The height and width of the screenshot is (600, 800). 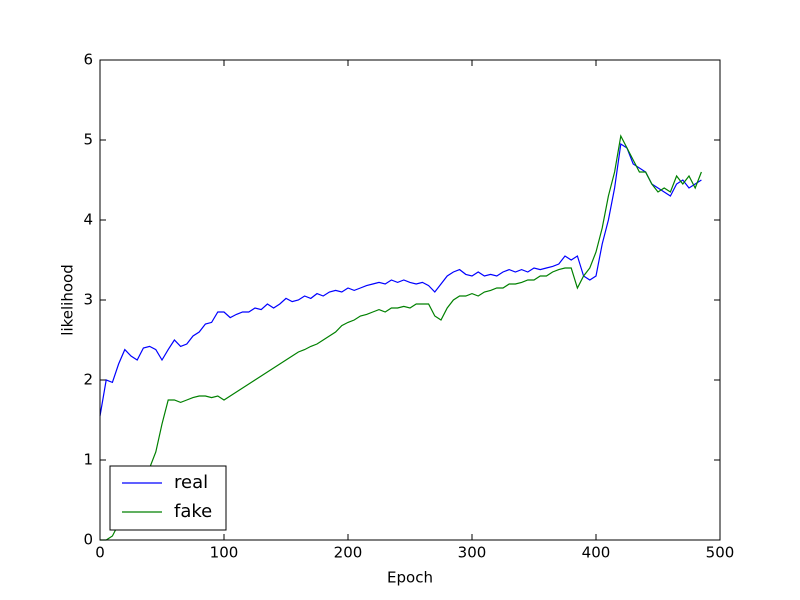 What do you see at coordinates (88, 220) in the screenshot?
I see `y-tick-label: 4` at bounding box center [88, 220].